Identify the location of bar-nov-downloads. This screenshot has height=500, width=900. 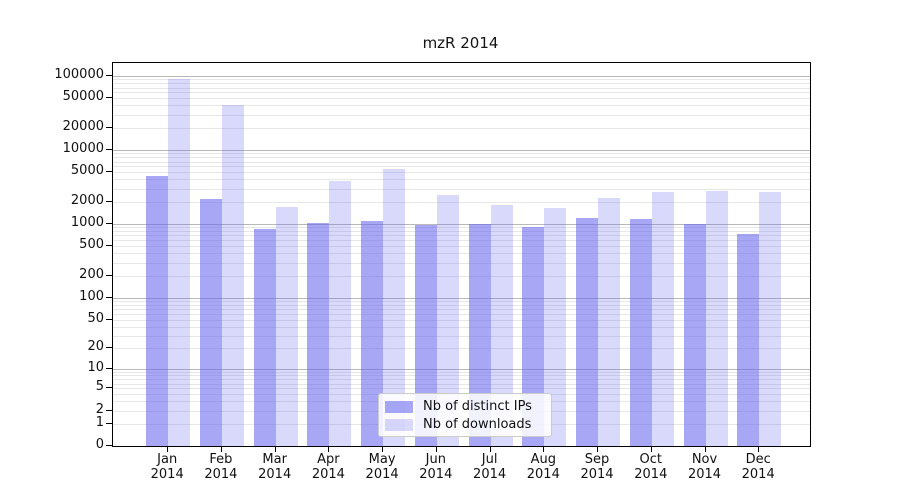
(716, 318).